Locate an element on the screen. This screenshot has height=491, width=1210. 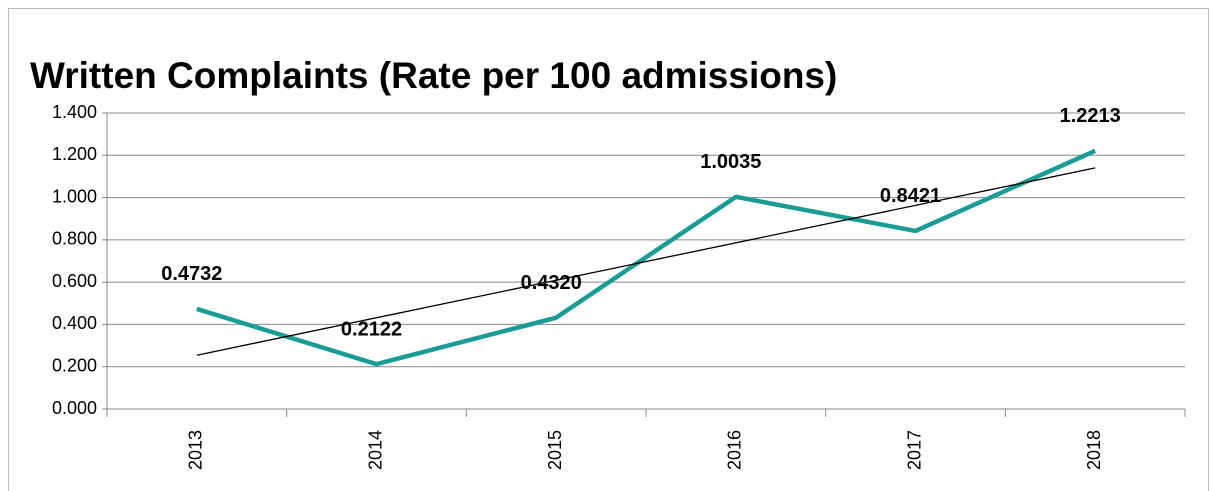
y-tick-label: 0.000 is located at coordinates (74, 408).